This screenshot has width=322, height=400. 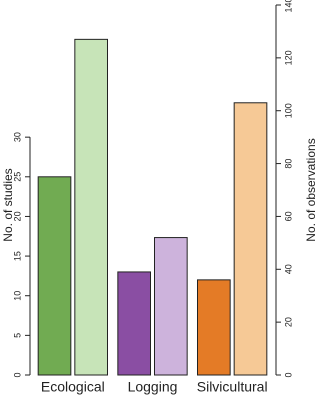 I want to click on y-axis-title: No. of studies, so click(x=8, y=204).